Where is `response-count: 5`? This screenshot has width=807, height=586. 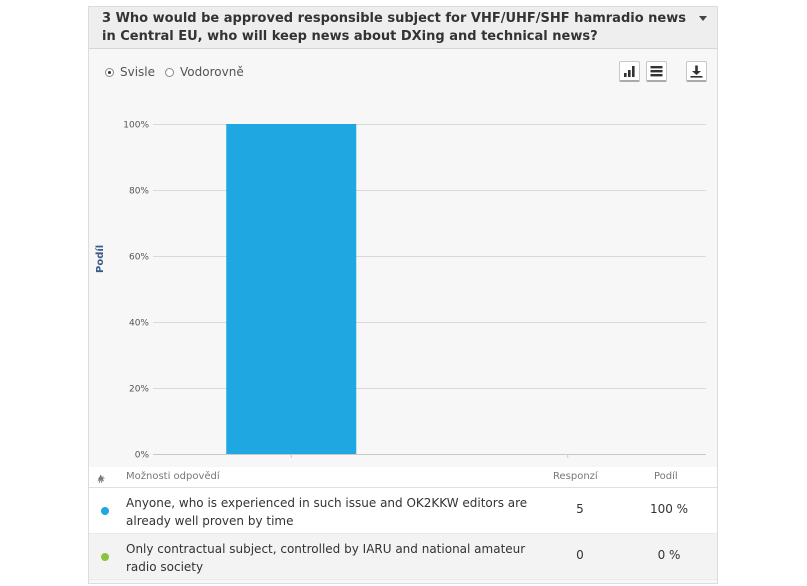
response-count: 5 is located at coordinates (580, 509).